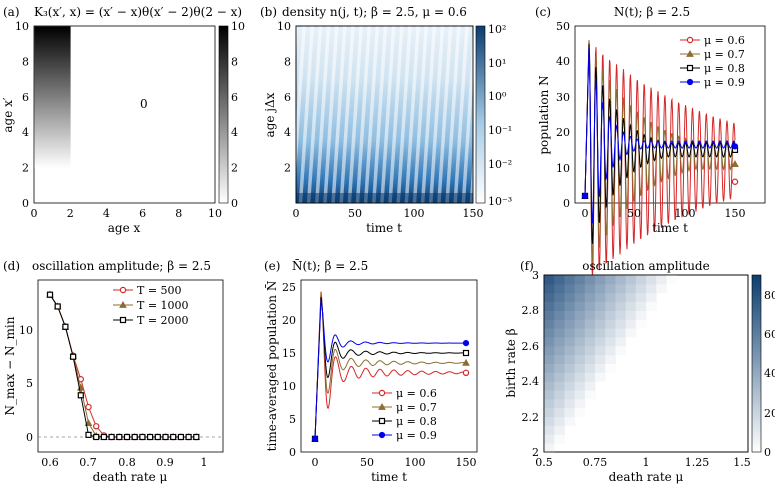 Image resolution: width=775 pixels, height=488 pixels. Describe the element at coordinates (284, 26) in the screenshot. I see `panel-b-ytick: 10` at that location.